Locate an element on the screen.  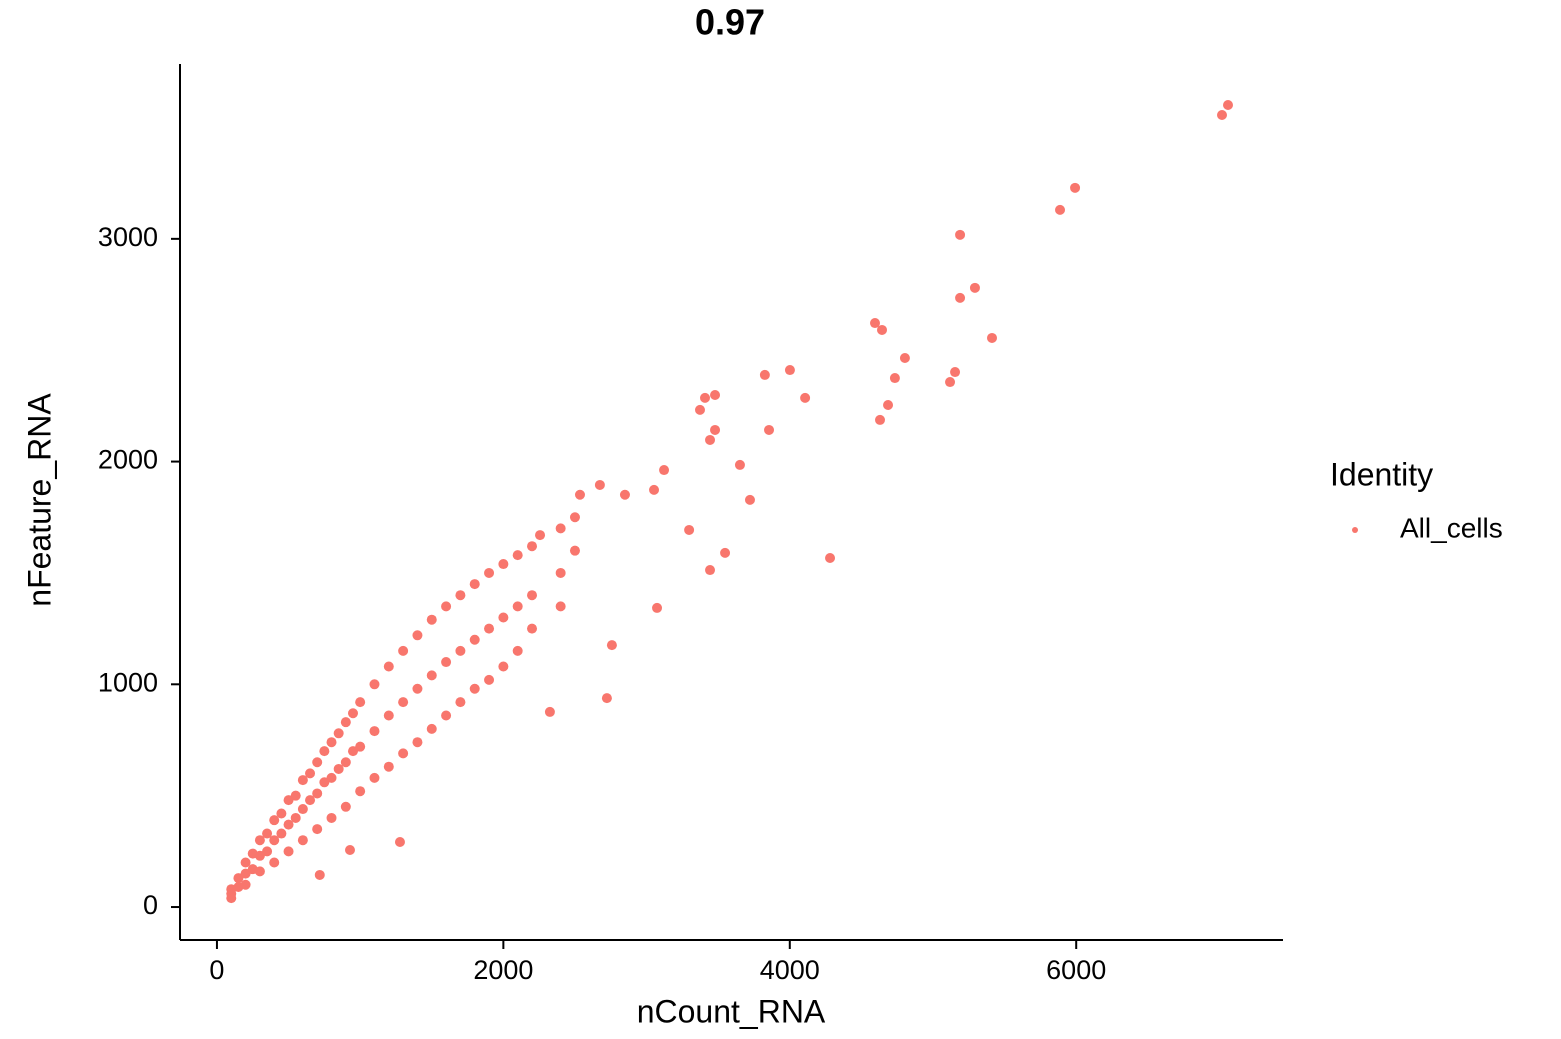
legend-title: Identity is located at coordinates (1381, 474).